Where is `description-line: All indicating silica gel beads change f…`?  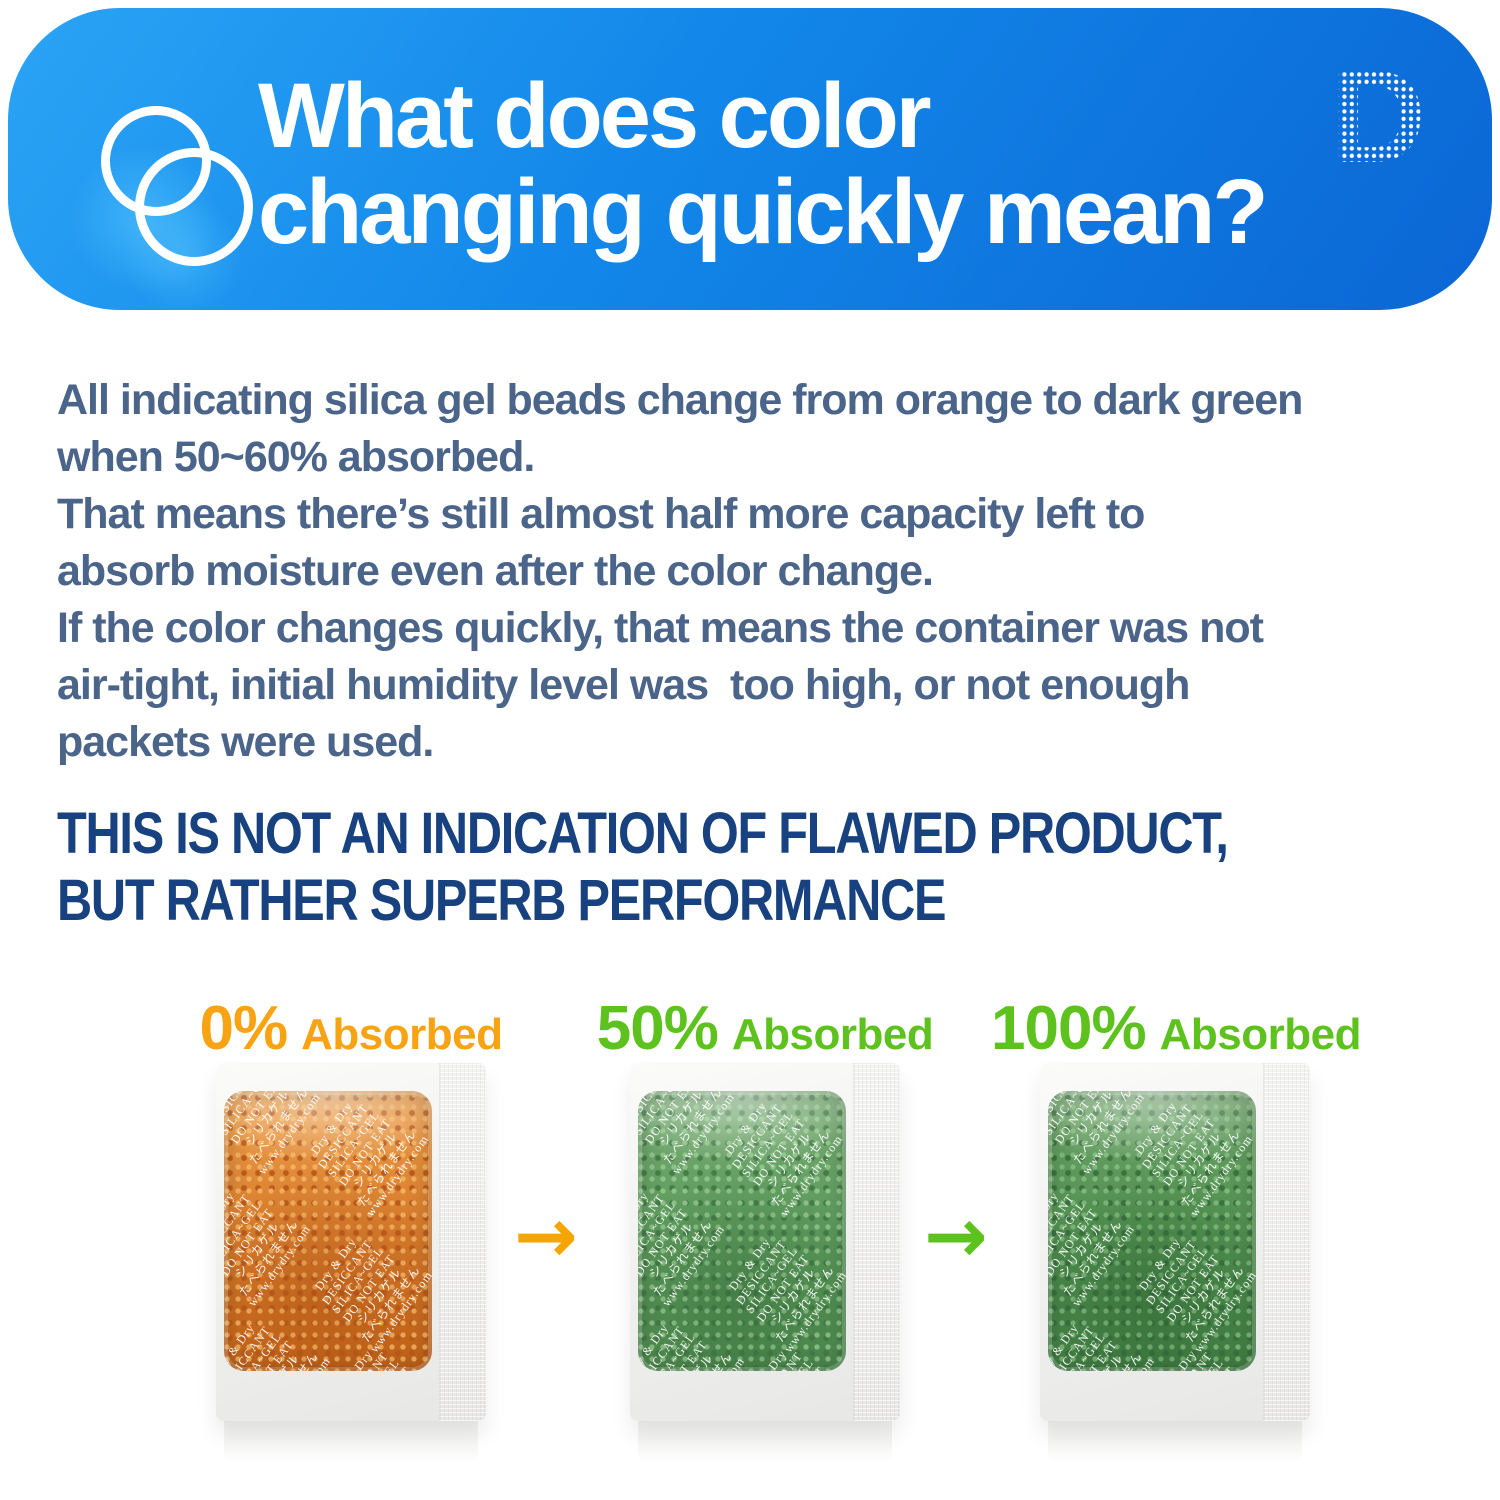 description-line: All indicating silica gel beads change f… is located at coordinates (680, 400).